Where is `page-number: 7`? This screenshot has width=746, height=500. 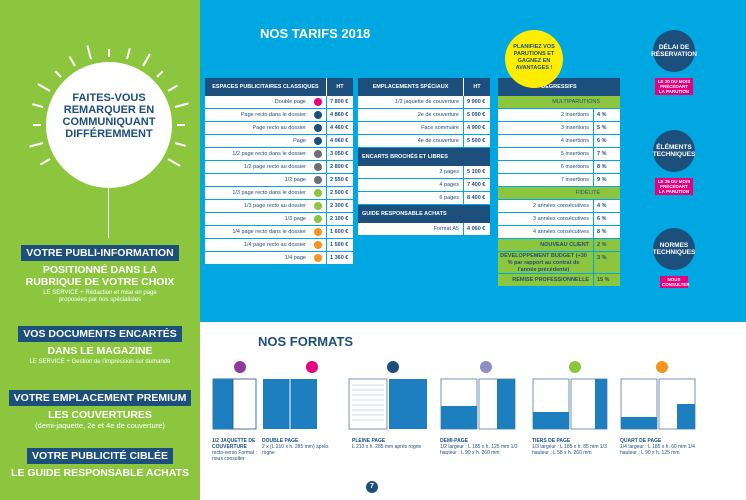 page-number: 7 is located at coordinates (372, 487).